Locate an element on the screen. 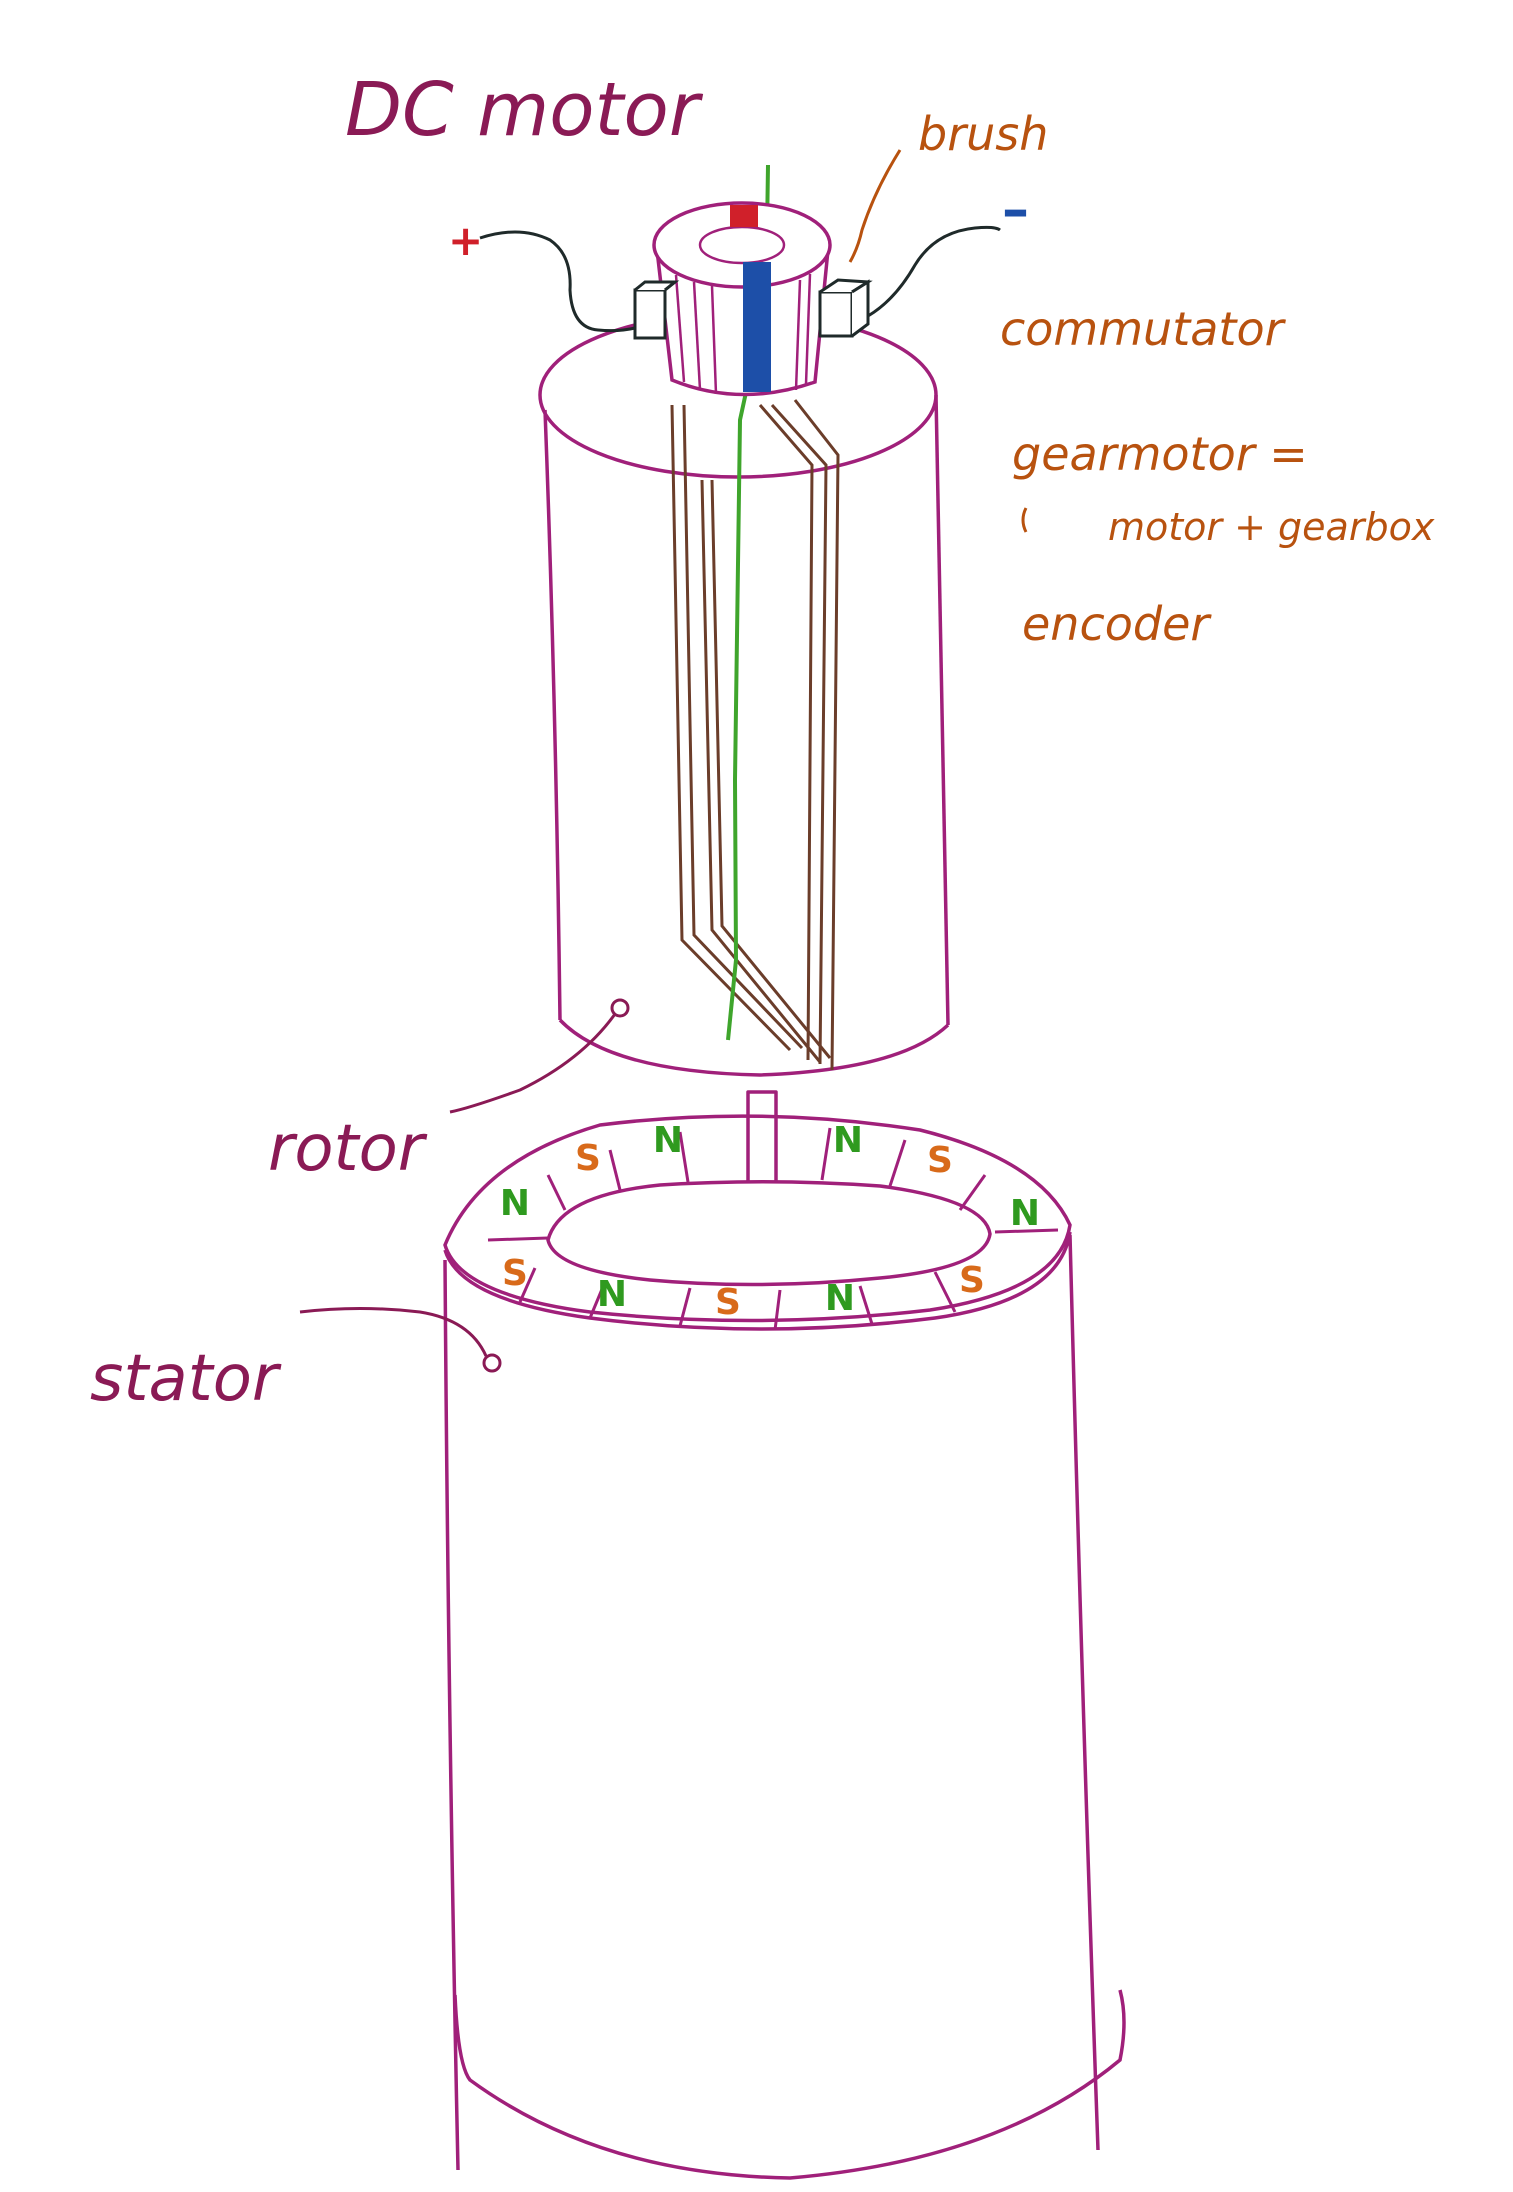 Image resolution: width=1513 pixels, height=2192 pixels. right-brush is located at coordinates (845, 308).